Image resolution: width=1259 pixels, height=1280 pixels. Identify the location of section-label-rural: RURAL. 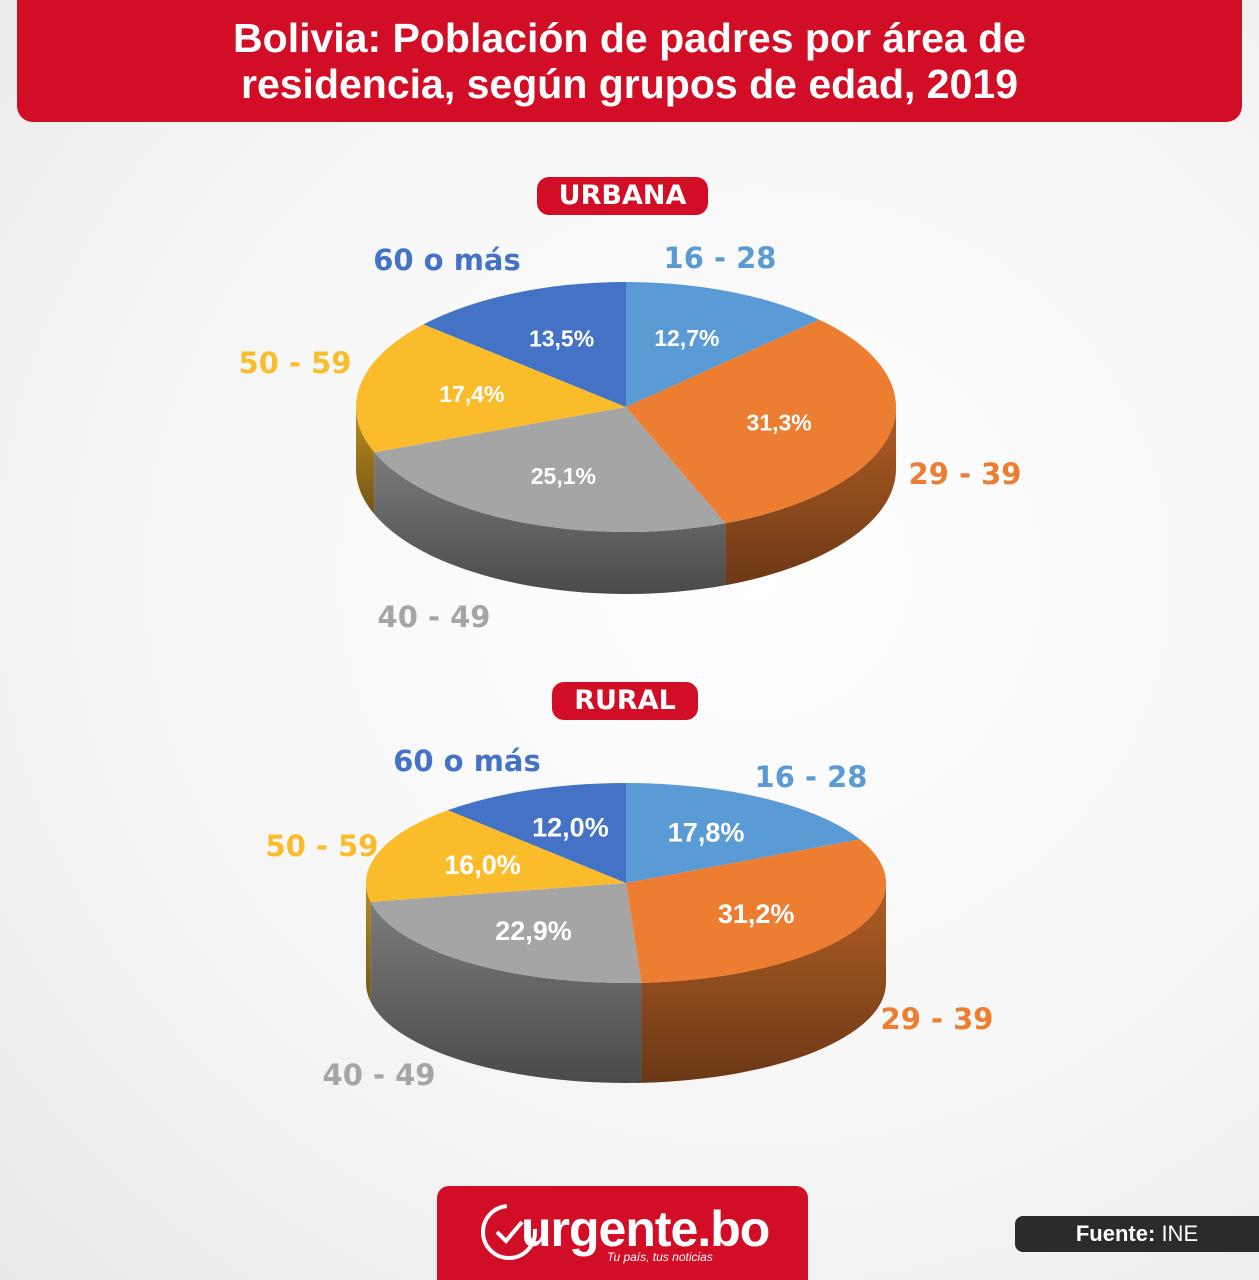
(625, 701).